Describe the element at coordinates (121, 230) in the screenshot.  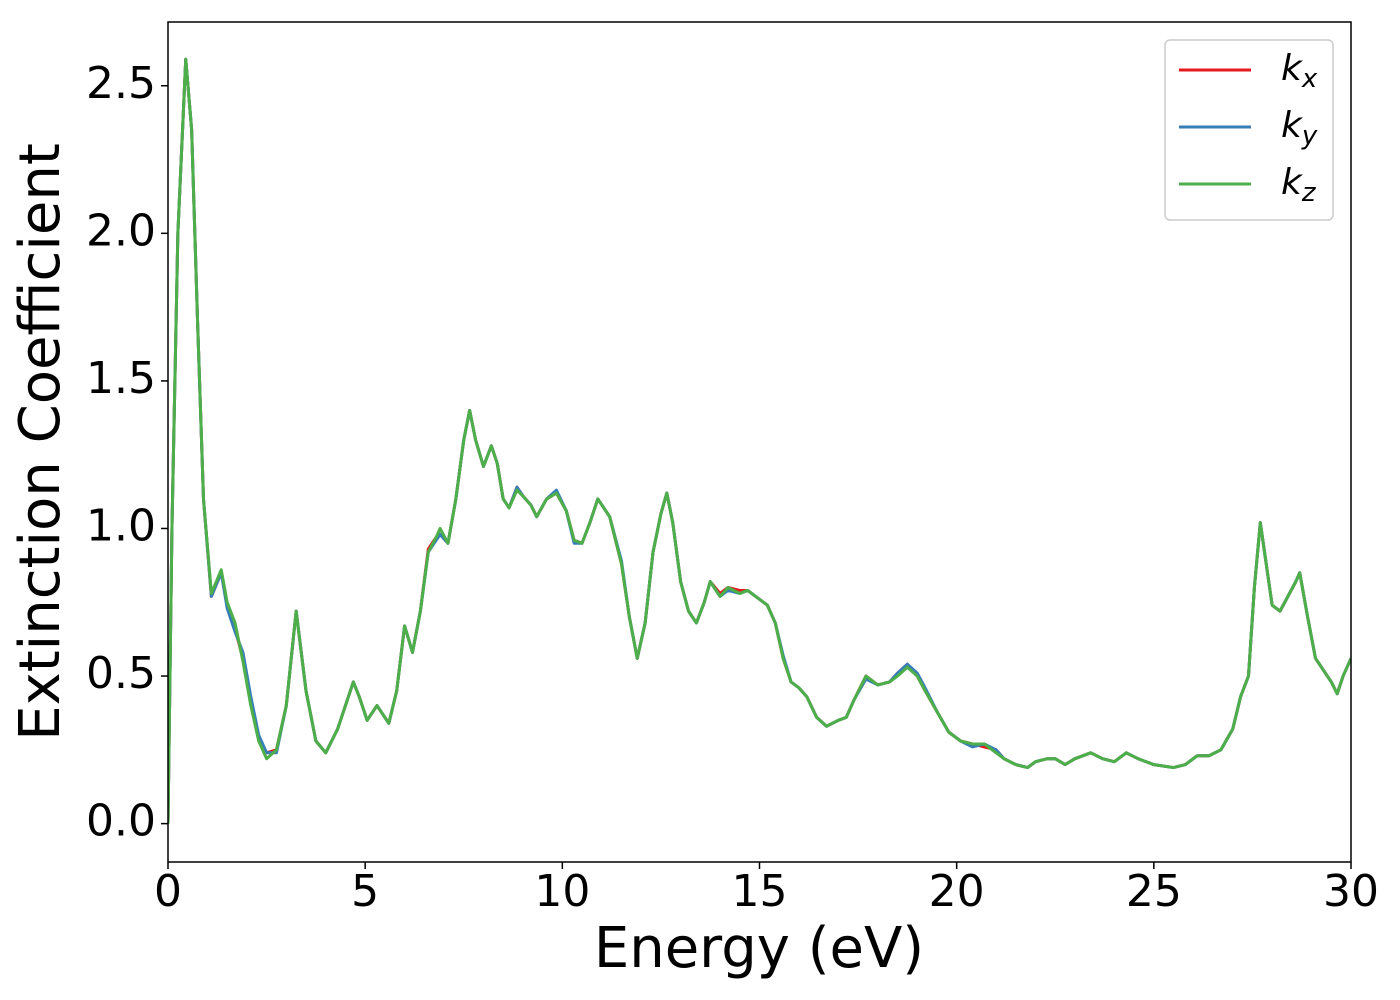
I see `y-tick-label: 2.0` at that location.